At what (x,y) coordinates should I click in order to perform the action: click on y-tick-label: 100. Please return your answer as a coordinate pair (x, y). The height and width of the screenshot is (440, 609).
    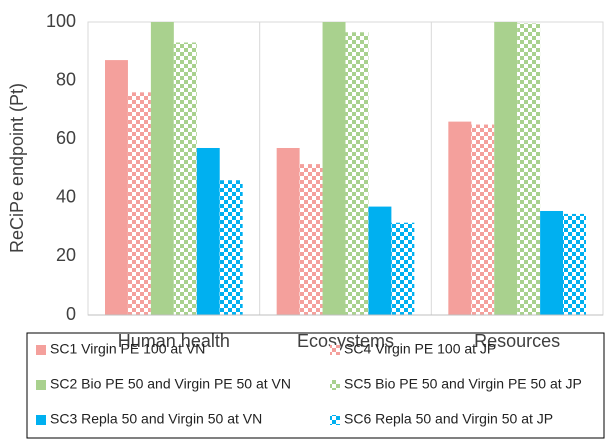
    Looking at the image, I should click on (61, 21).